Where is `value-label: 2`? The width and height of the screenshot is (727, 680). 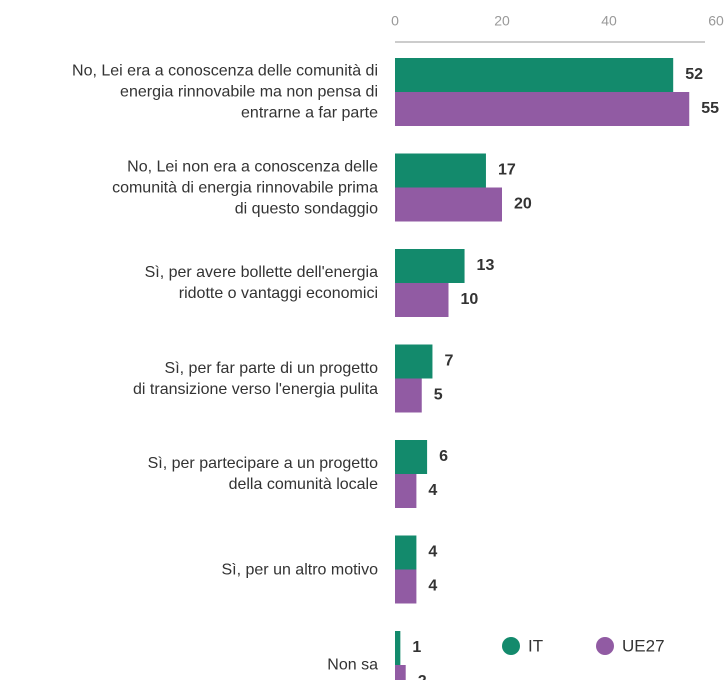
value-label: 2 is located at coordinates (422, 676).